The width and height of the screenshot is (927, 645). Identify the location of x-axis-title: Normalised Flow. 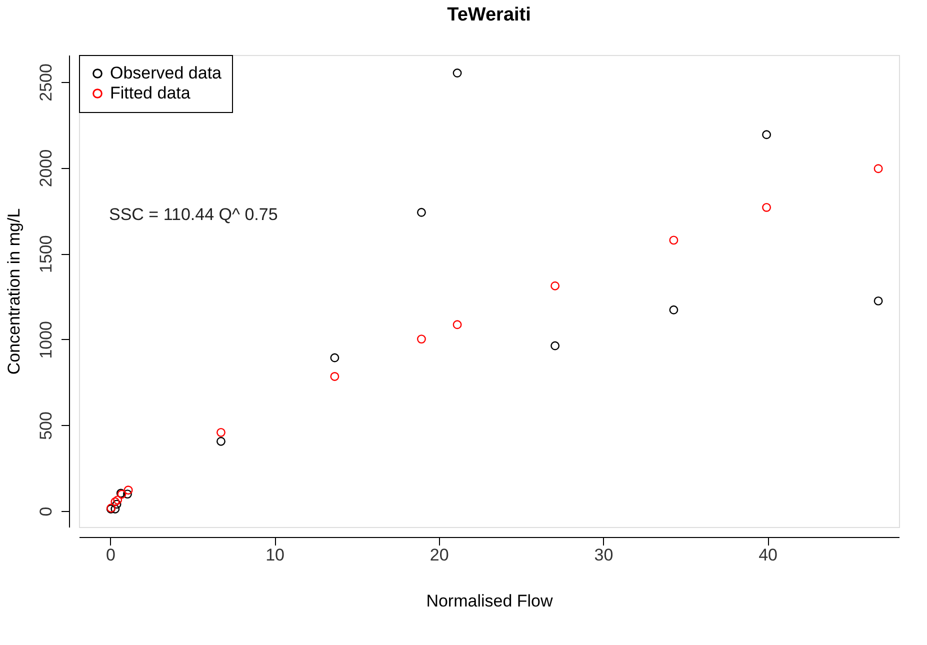
(490, 601).